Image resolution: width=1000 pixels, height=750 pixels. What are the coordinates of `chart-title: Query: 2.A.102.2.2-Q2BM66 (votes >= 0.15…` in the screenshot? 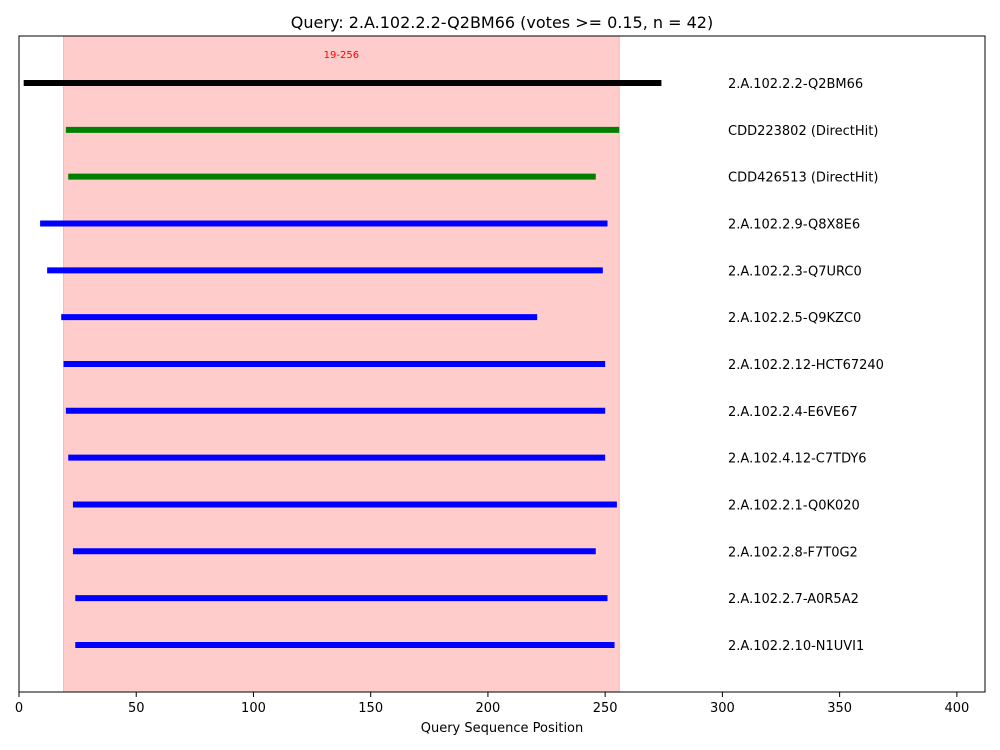 It's located at (502, 22).